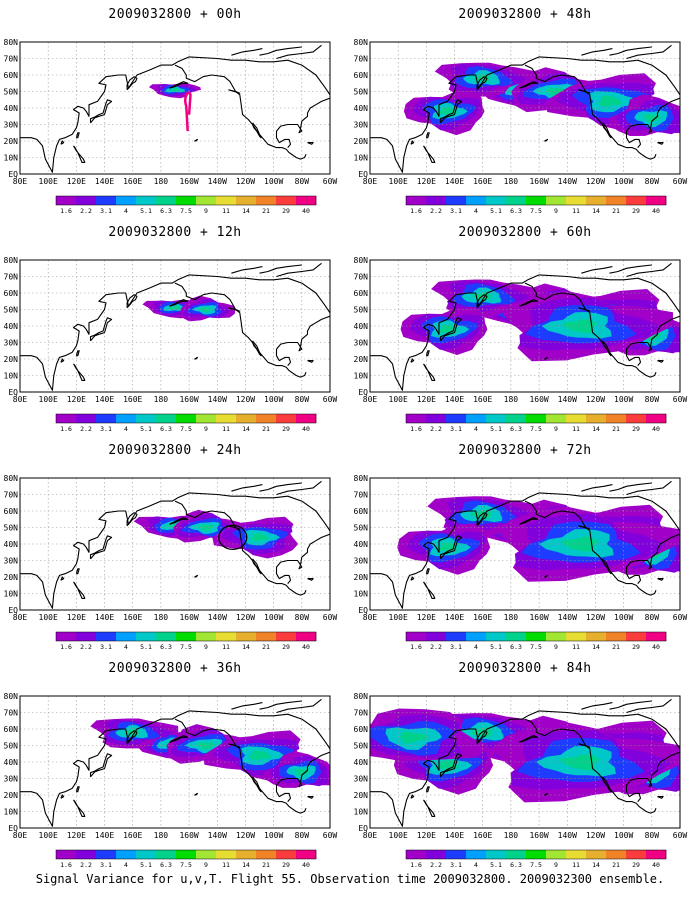 The image size is (700, 900). Describe the element at coordinates (233, 537) in the screenshot. I see `highlight-circle` at that location.